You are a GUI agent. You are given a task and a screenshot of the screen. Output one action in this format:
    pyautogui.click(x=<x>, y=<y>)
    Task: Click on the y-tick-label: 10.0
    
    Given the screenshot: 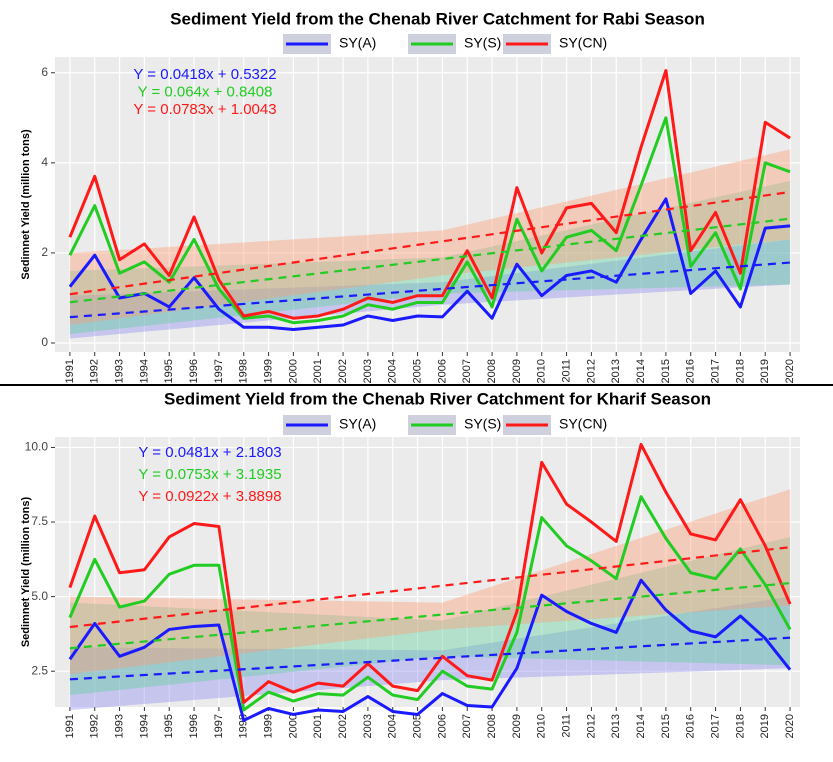 What is the action you would take?
    pyautogui.click(x=37, y=447)
    